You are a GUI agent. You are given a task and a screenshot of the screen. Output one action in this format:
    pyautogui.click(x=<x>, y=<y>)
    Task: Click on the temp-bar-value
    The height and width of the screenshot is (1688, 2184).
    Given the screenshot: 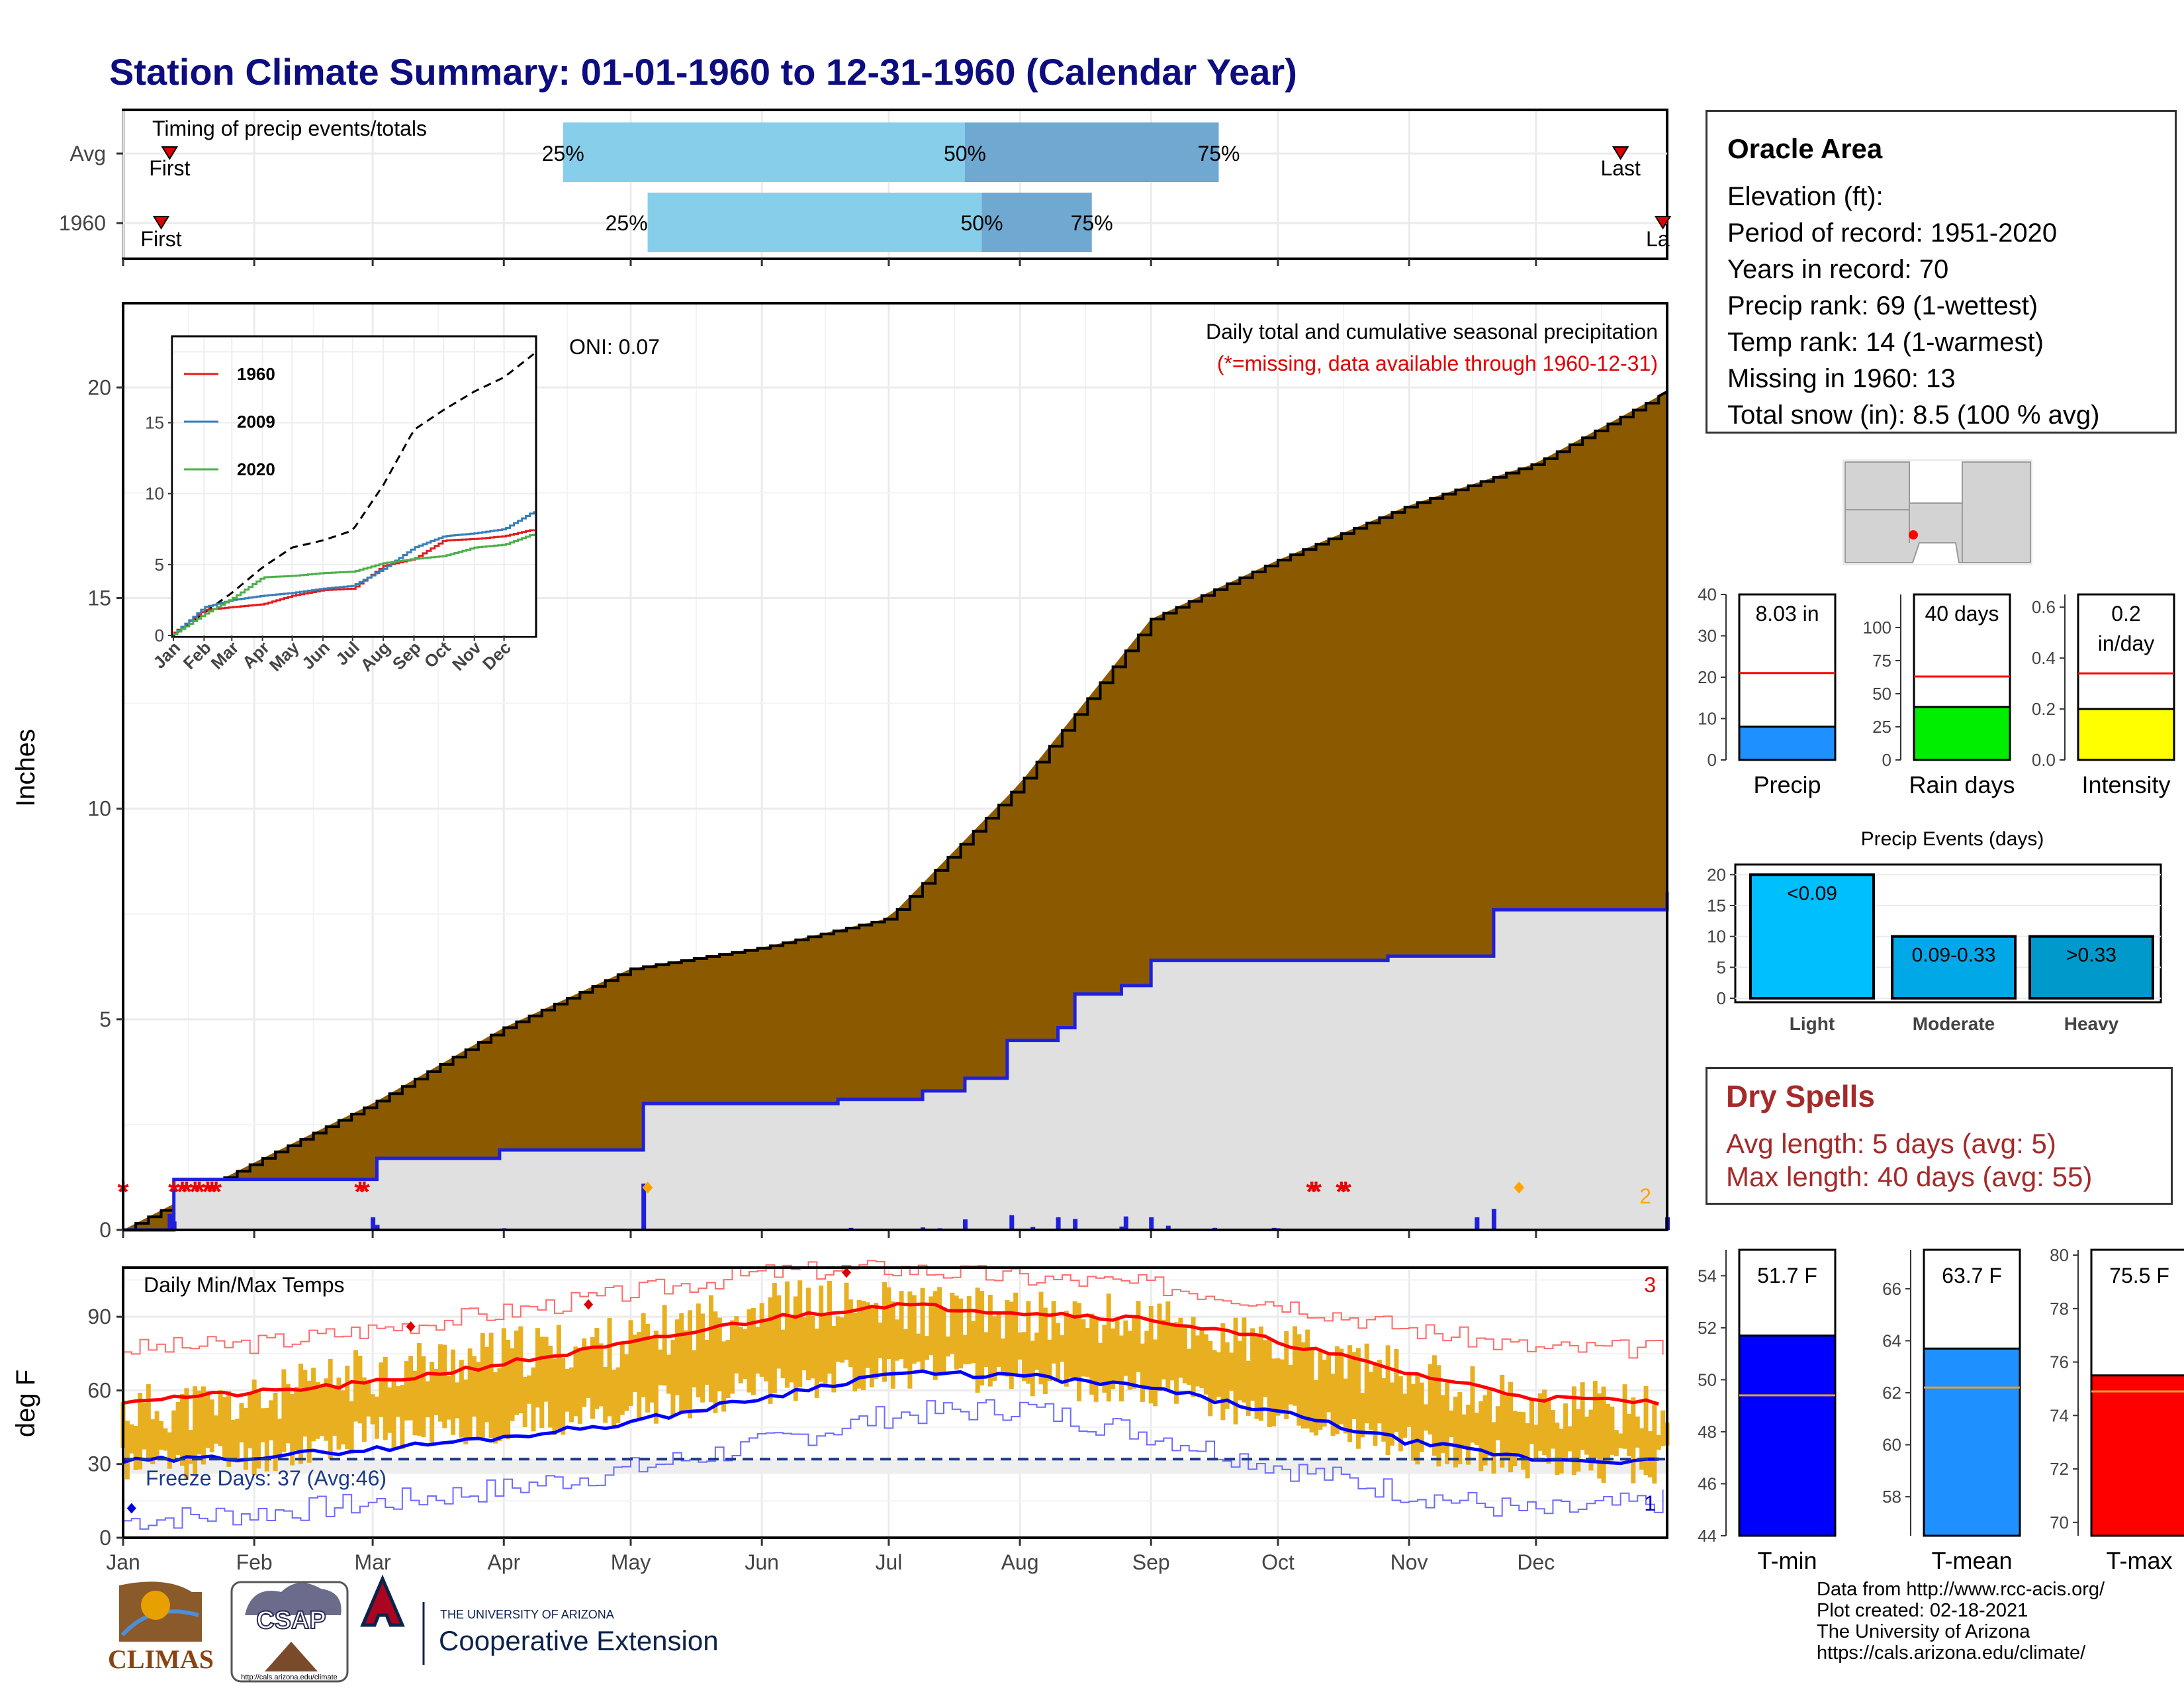 What is the action you would take?
    pyautogui.click(x=1972, y=1442)
    